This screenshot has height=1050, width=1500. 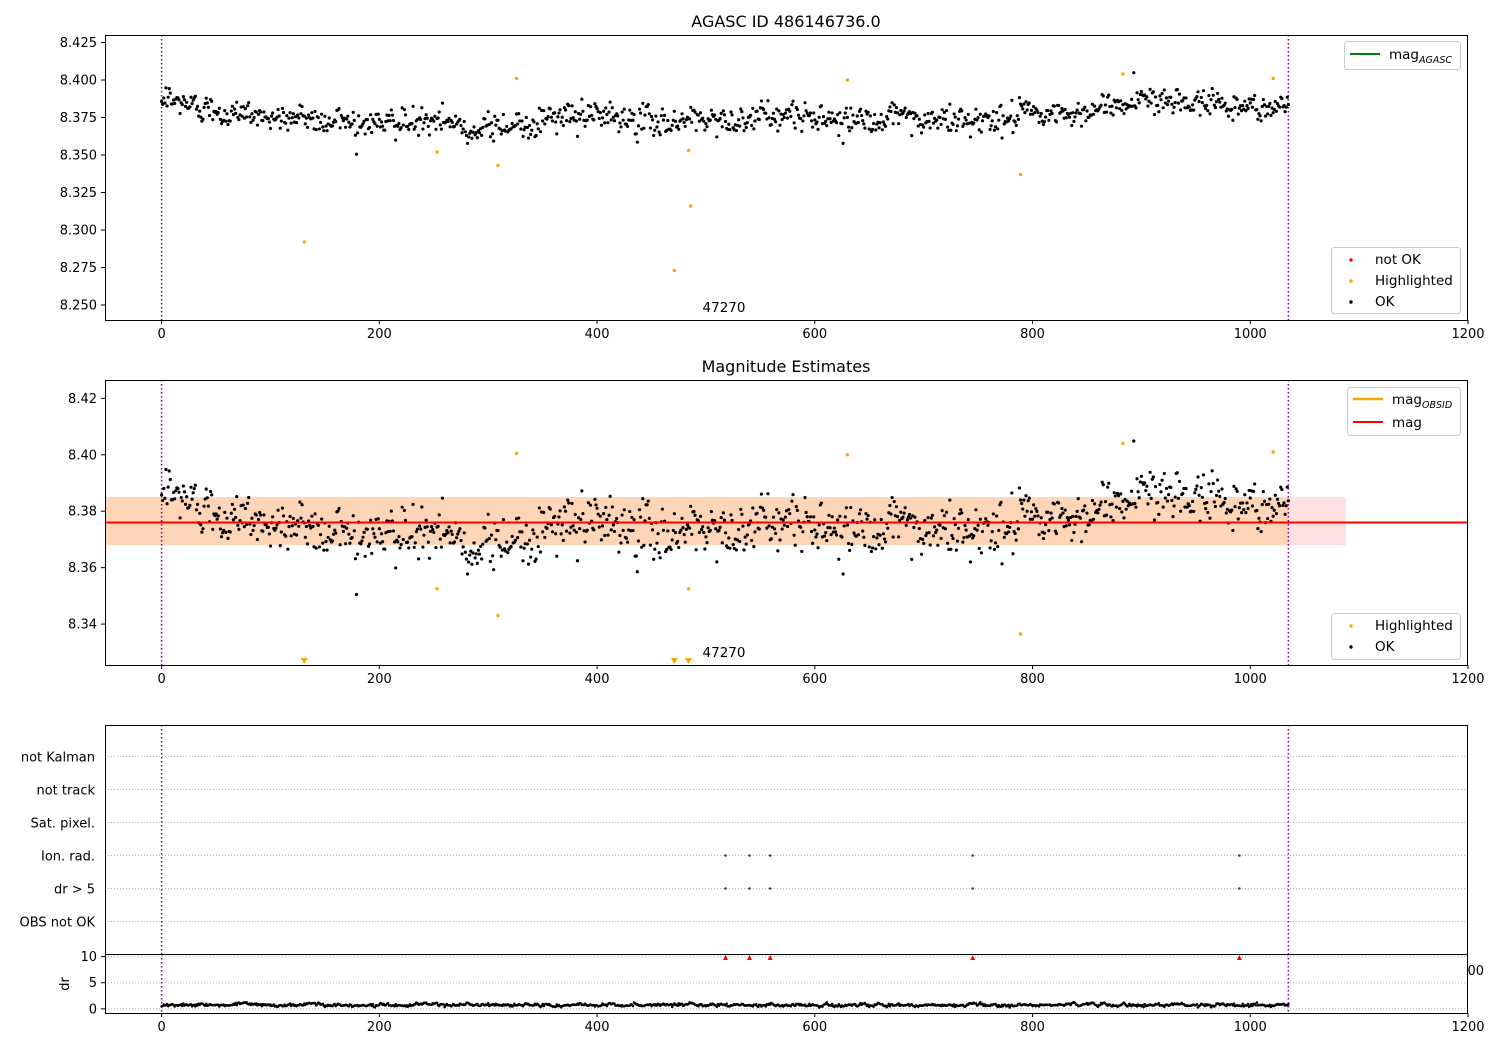 What do you see at coordinates (725, 113) in the screenshot?
I see `agasc-ok-series` at bounding box center [725, 113].